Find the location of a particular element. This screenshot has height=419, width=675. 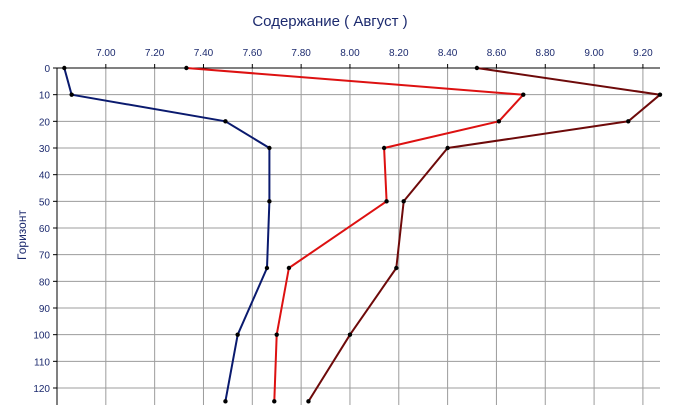

y-tick-label: 120 is located at coordinates (41, 389).